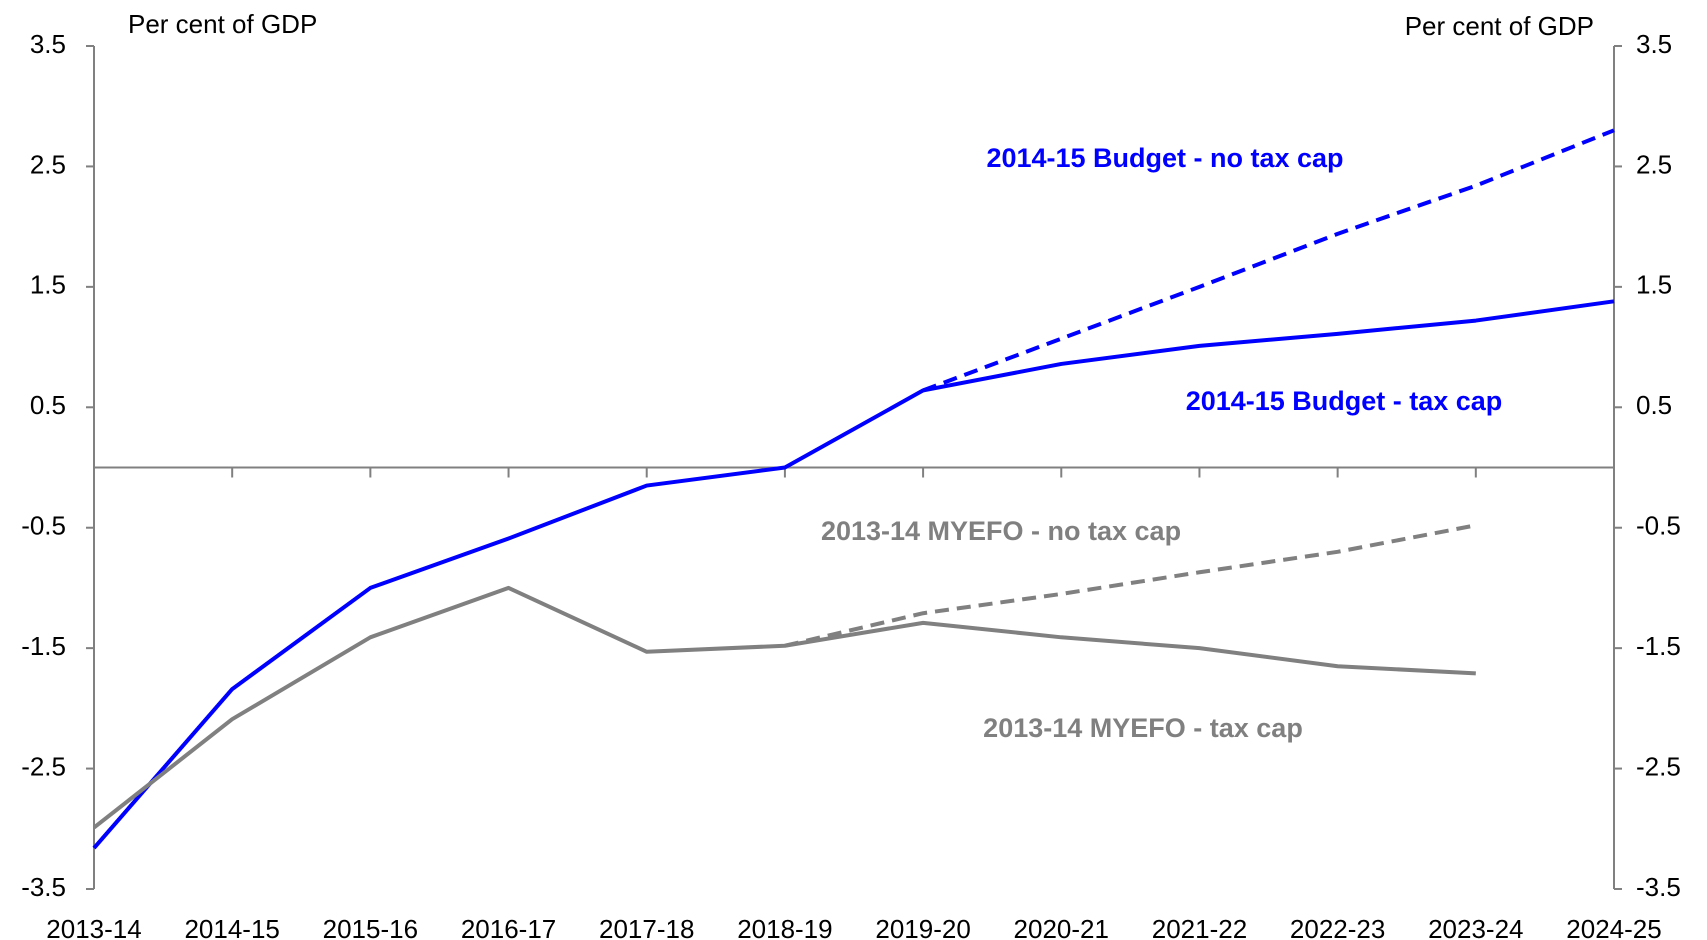  I want to click on series-label: 2014-15 Budget - tax cap, so click(1344, 401).